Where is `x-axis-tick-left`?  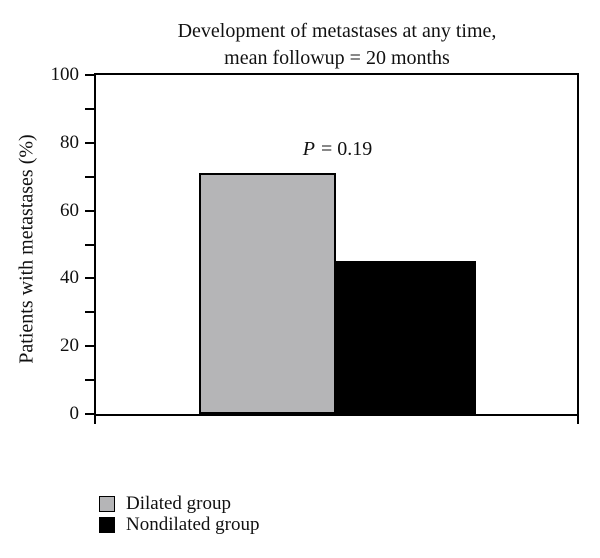
x-axis-tick-left is located at coordinates (95, 420).